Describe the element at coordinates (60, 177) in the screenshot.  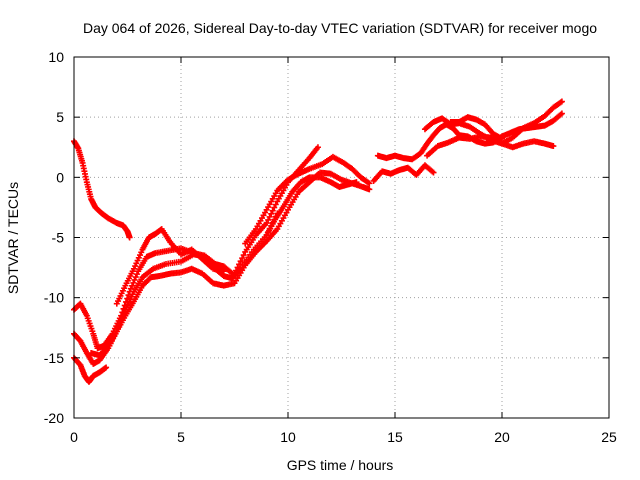
I see `y-tick-label: 0` at that location.